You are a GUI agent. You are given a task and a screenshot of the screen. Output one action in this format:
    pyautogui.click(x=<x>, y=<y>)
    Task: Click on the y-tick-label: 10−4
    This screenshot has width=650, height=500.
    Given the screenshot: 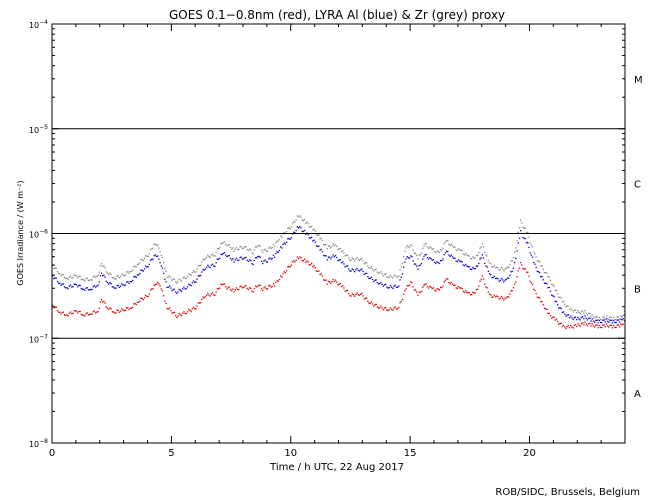 What is the action you would take?
    pyautogui.click(x=38, y=24)
    